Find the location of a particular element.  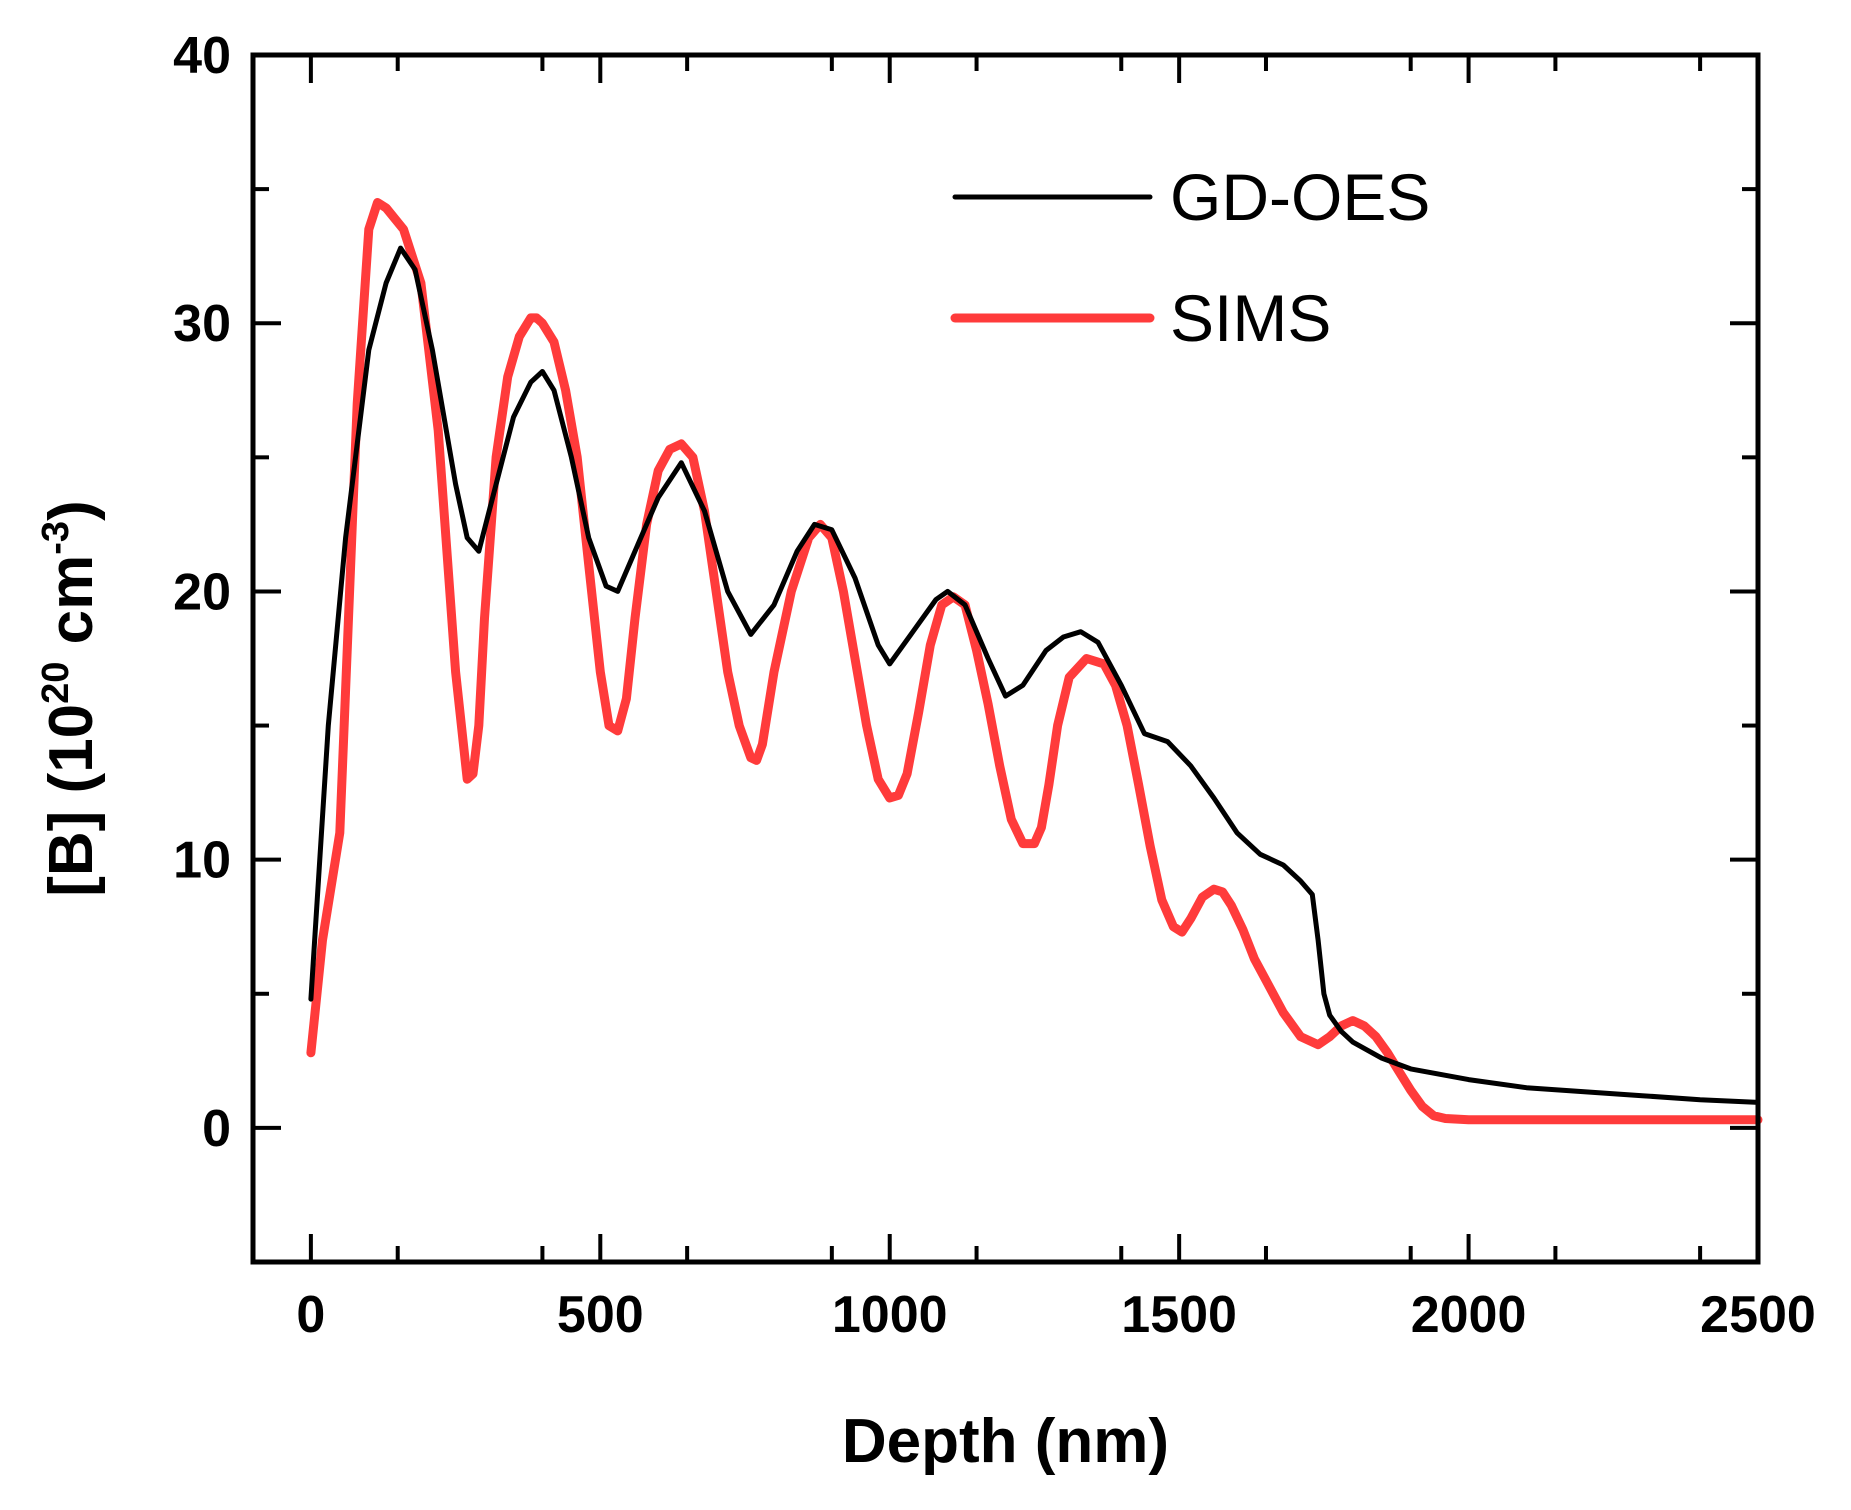

y-tick-labels: 0 10 20 30 40 is located at coordinates (202, 592).